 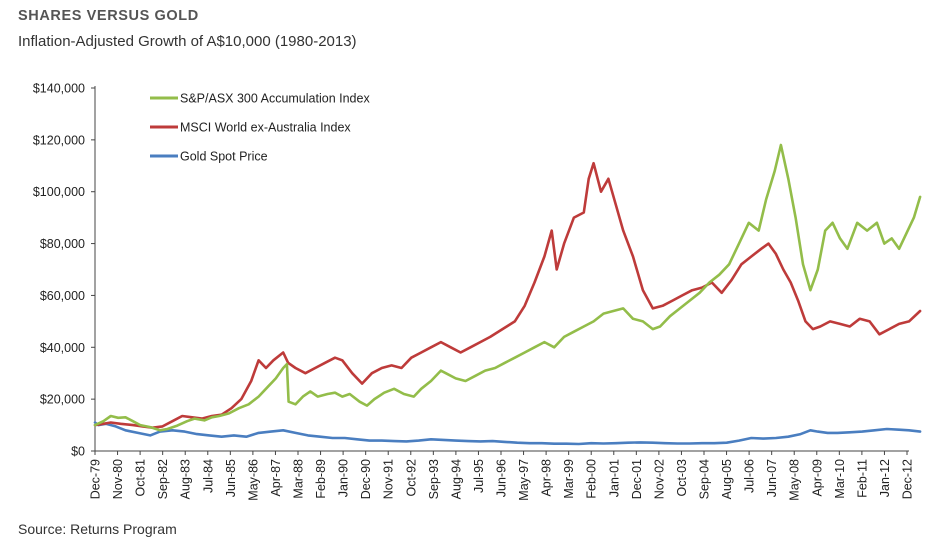 I want to click on x-tick-label: Sep-04, so click(x=705, y=479).